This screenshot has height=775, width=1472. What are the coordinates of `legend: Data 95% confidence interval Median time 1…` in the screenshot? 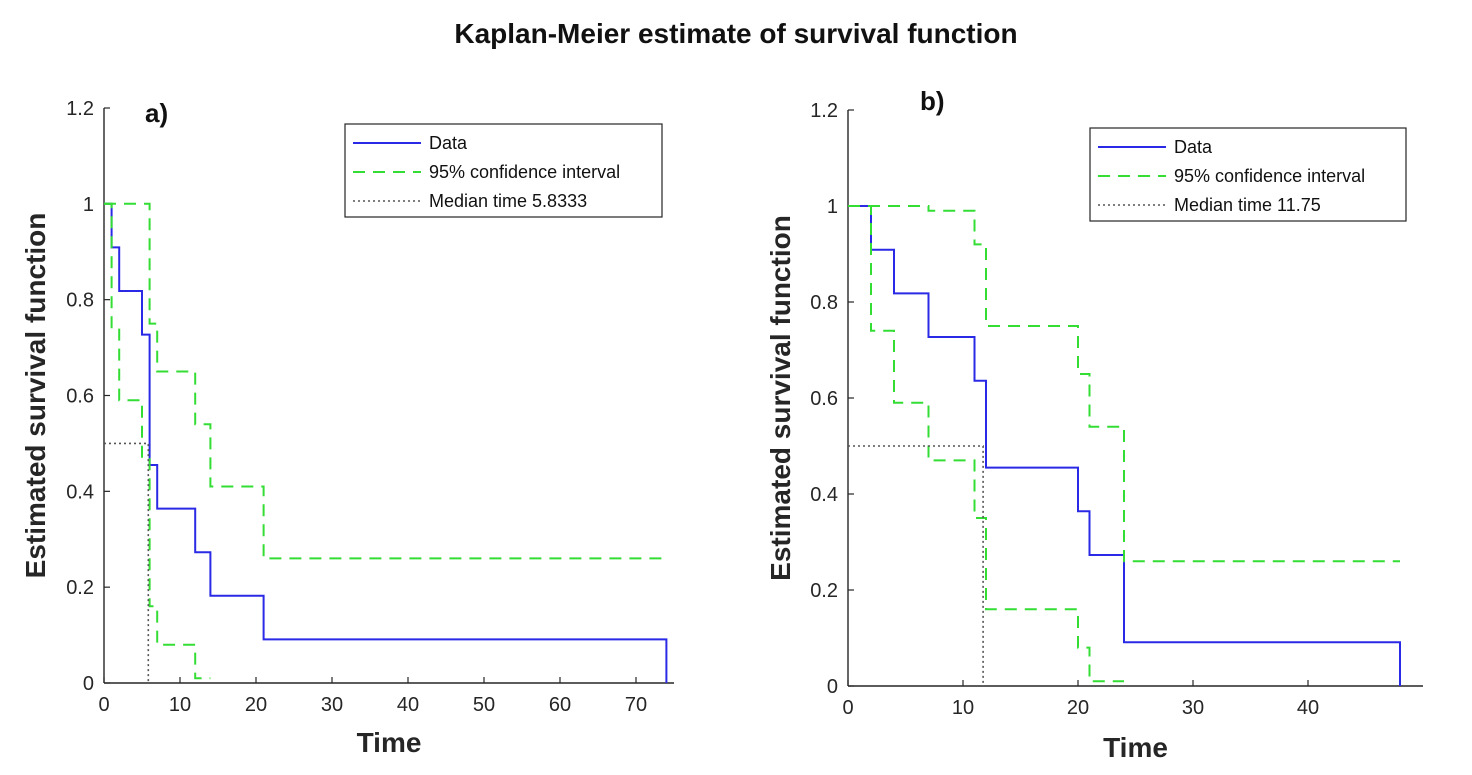 It's located at (1248, 174).